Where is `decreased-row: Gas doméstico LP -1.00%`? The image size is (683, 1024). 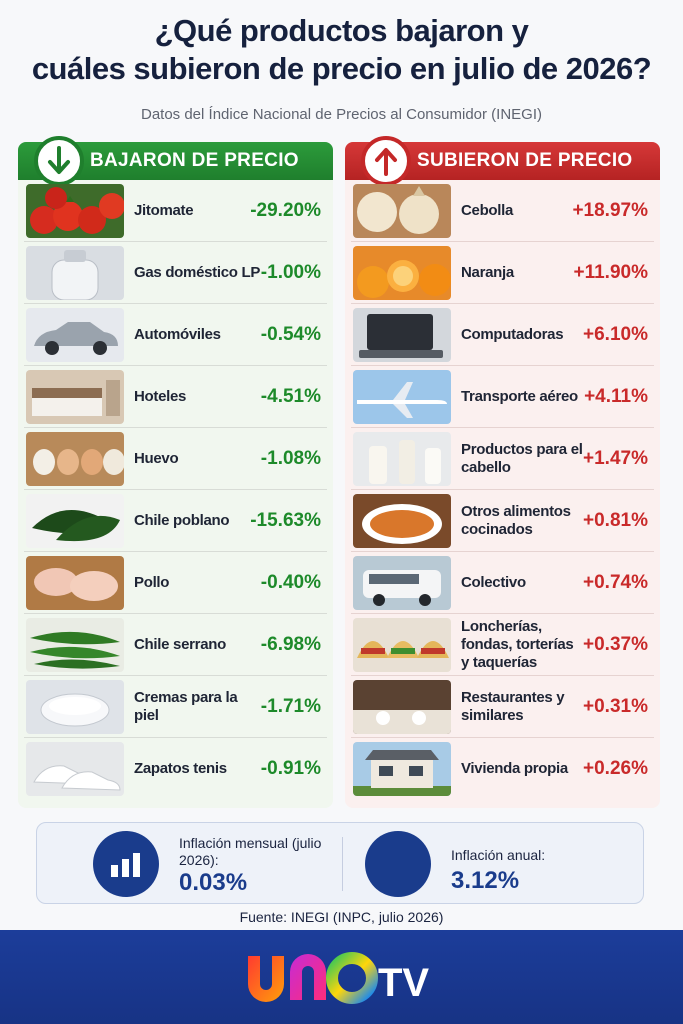
decreased-row: Gas doméstico LP -1.00% is located at coordinates (175, 273).